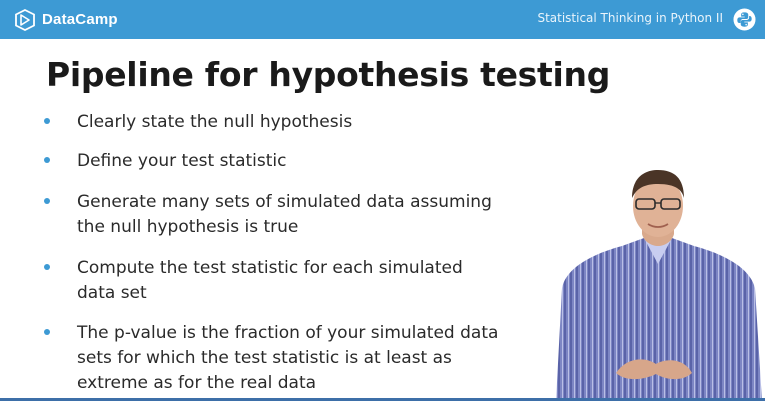 The height and width of the screenshot is (401, 765). Describe the element at coordinates (182, 161) in the screenshot. I see `bullet-text: Define your test statistic` at that location.